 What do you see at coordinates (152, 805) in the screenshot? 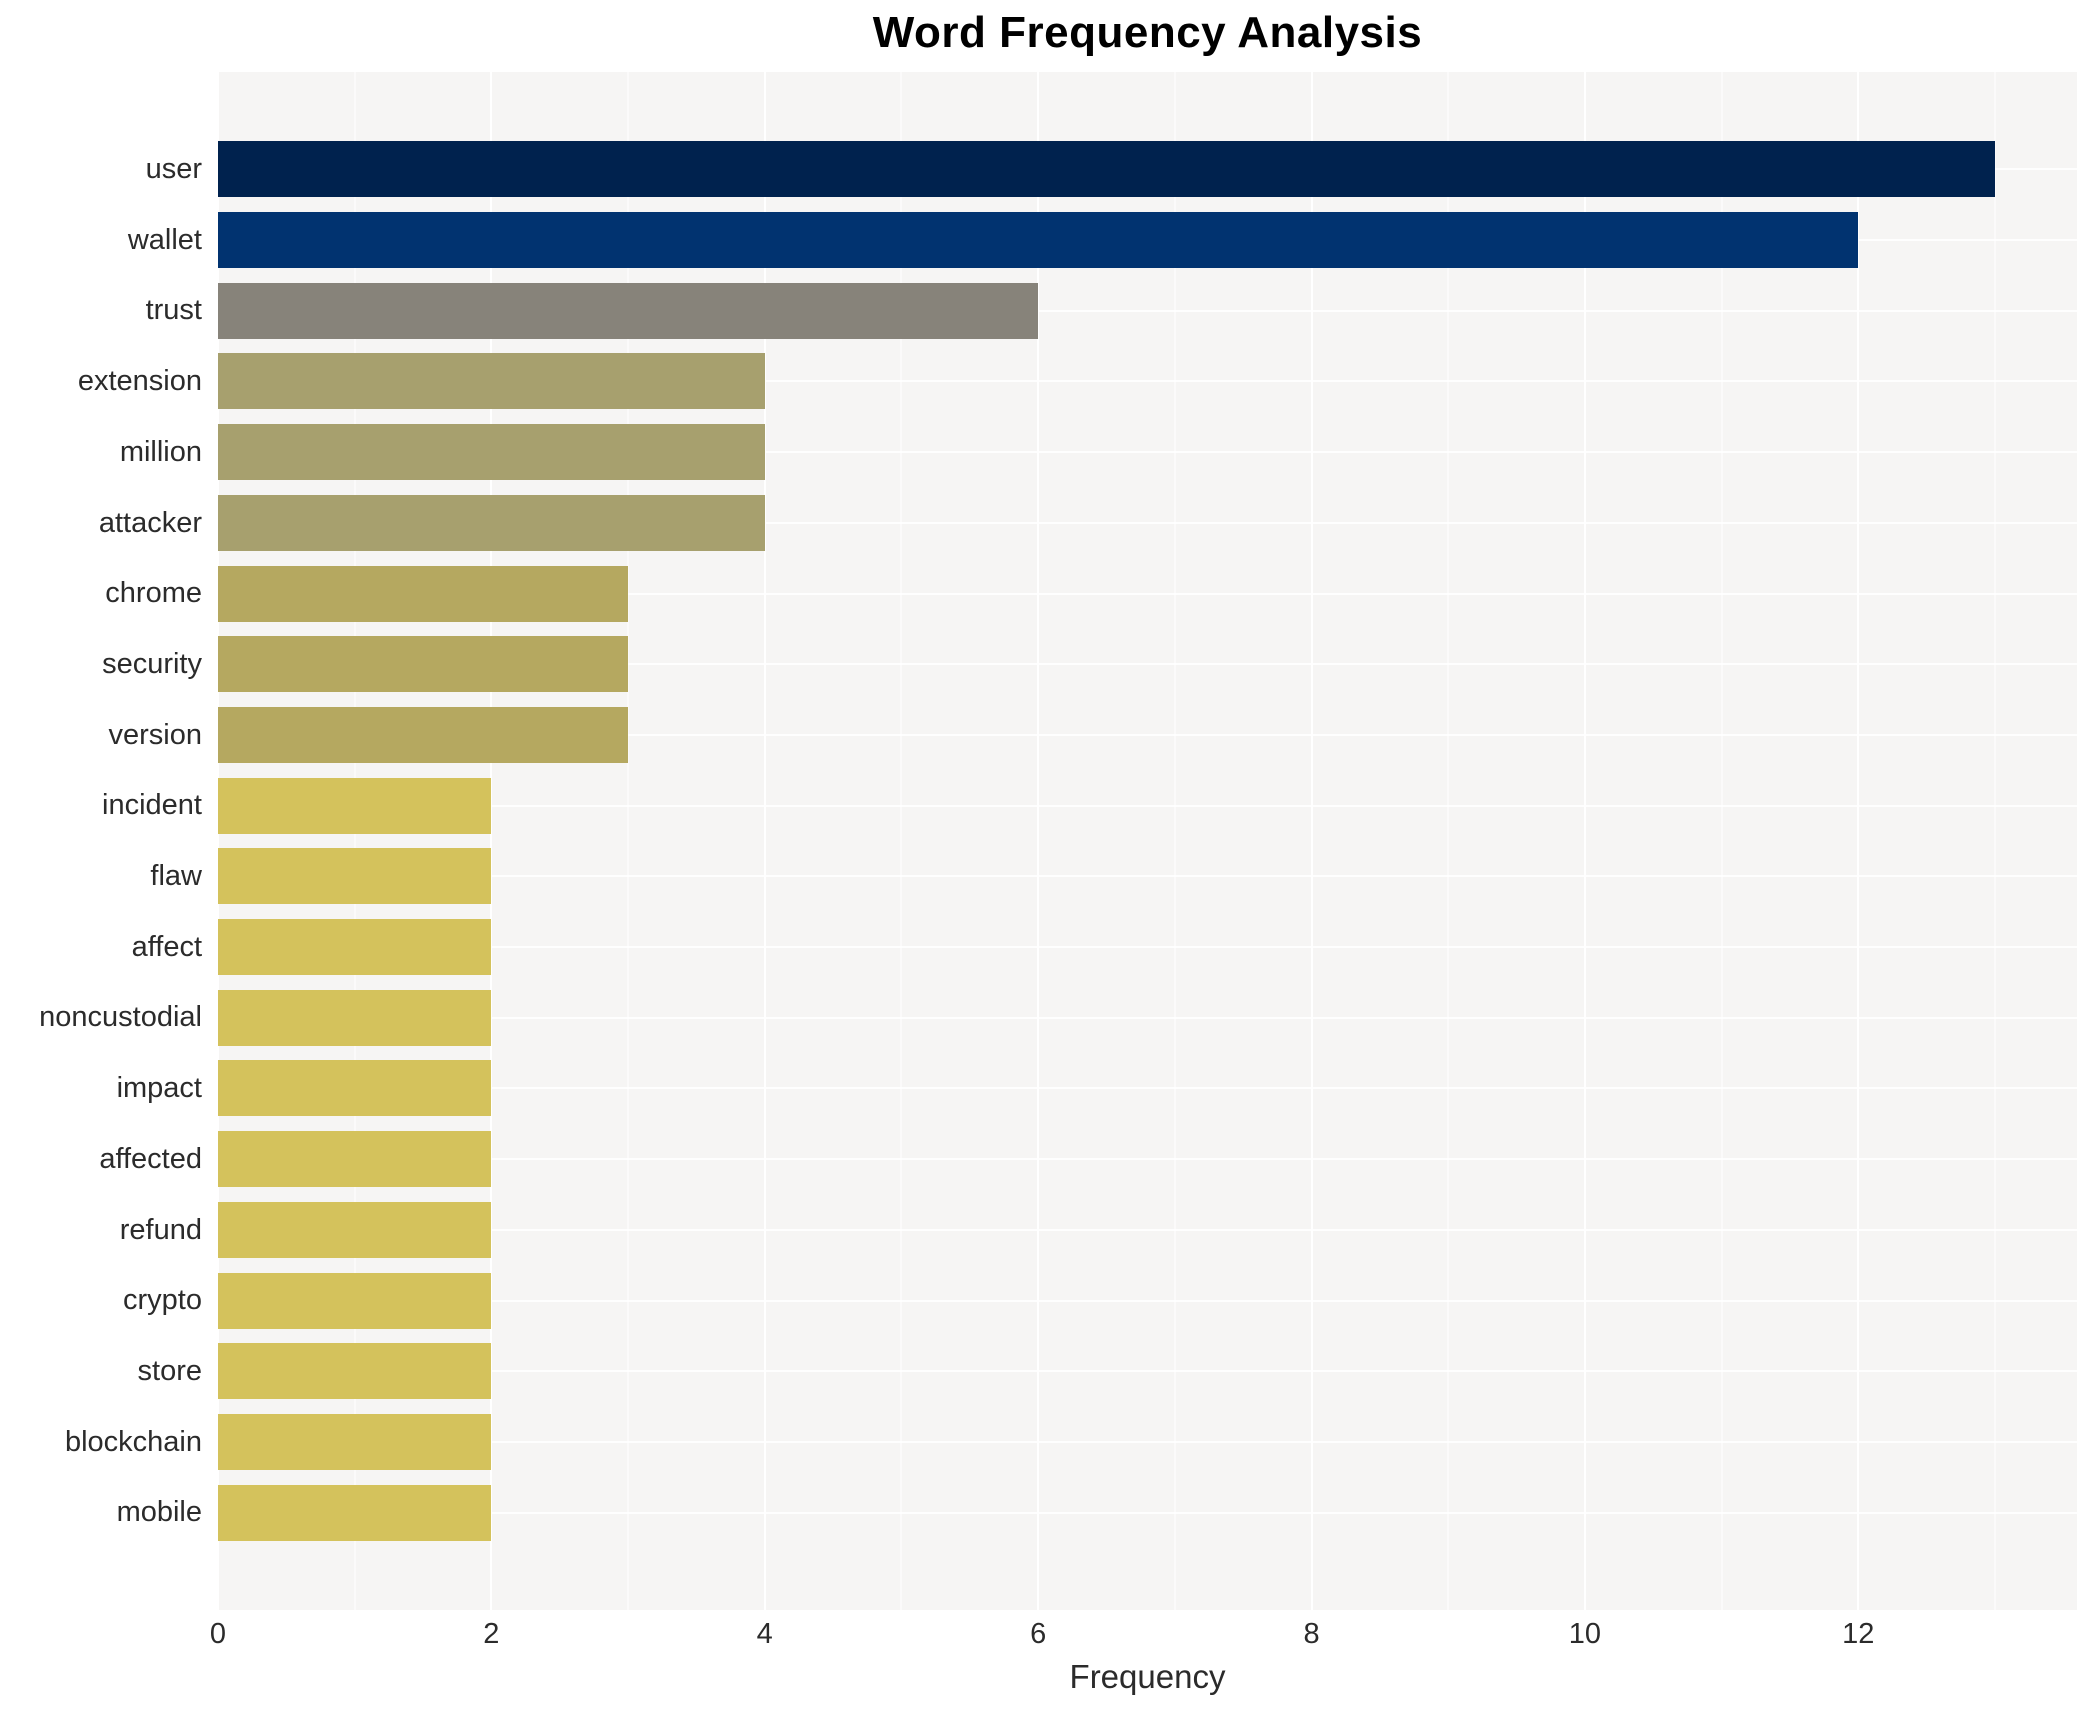
I see `y-tick-label-incident: incident` at bounding box center [152, 805].